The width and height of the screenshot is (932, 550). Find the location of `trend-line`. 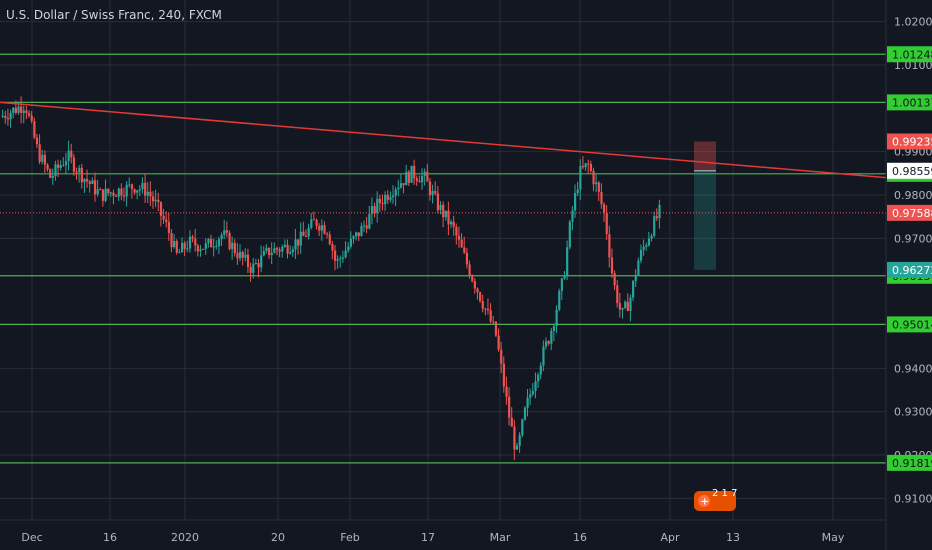

trend-line is located at coordinates (443, 140).